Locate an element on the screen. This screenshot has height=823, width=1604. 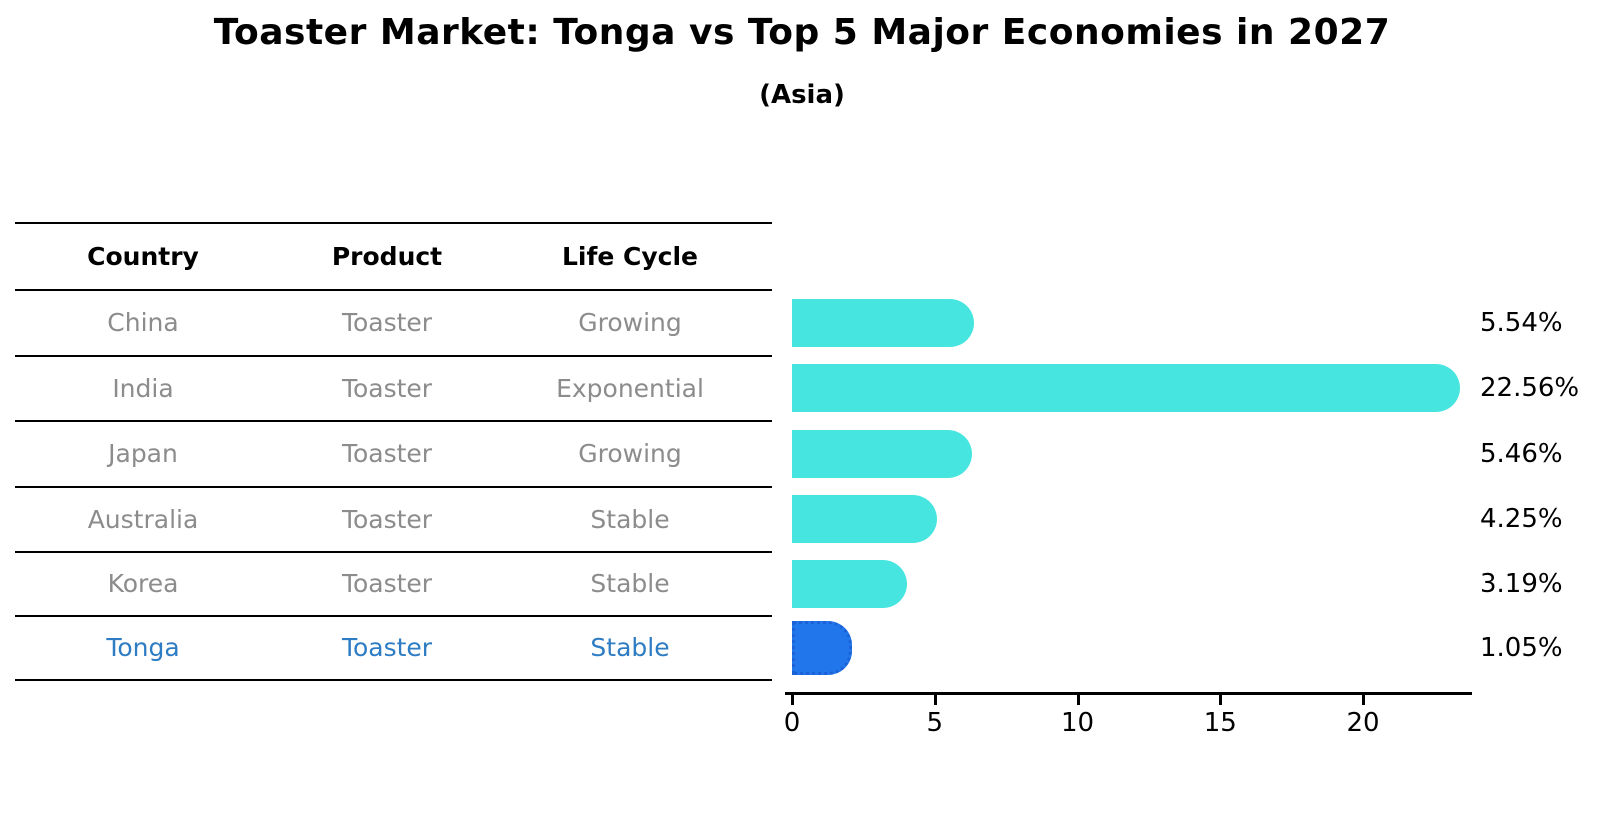
table-cell: Tonga is located at coordinates (143, 647).